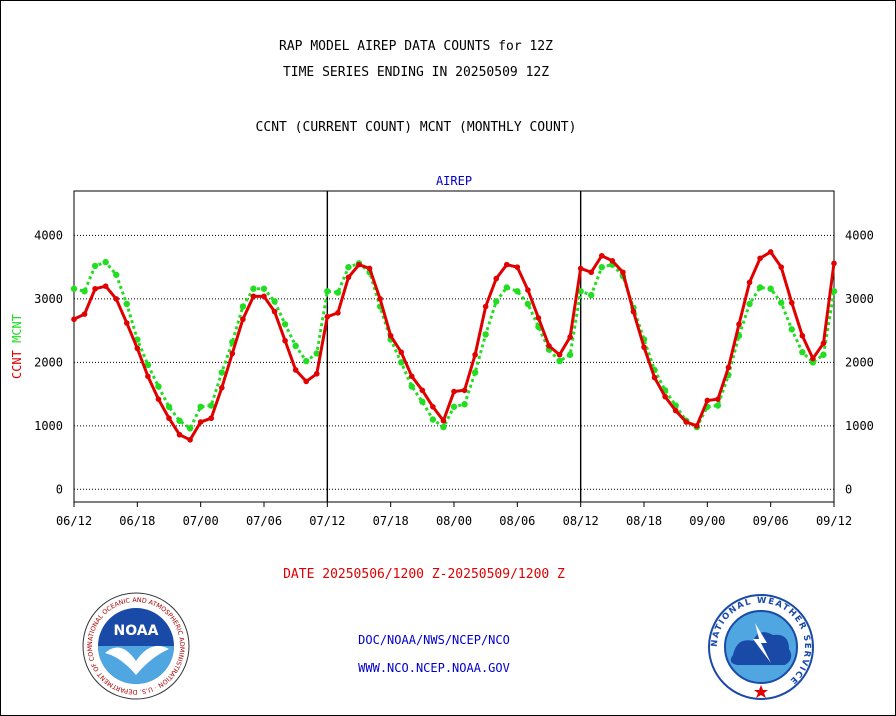  What do you see at coordinates (424, 574) in the screenshot?
I see `date-range-label: DATE 20250506/1200 Z-20250509/1200 Z` at bounding box center [424, 574].